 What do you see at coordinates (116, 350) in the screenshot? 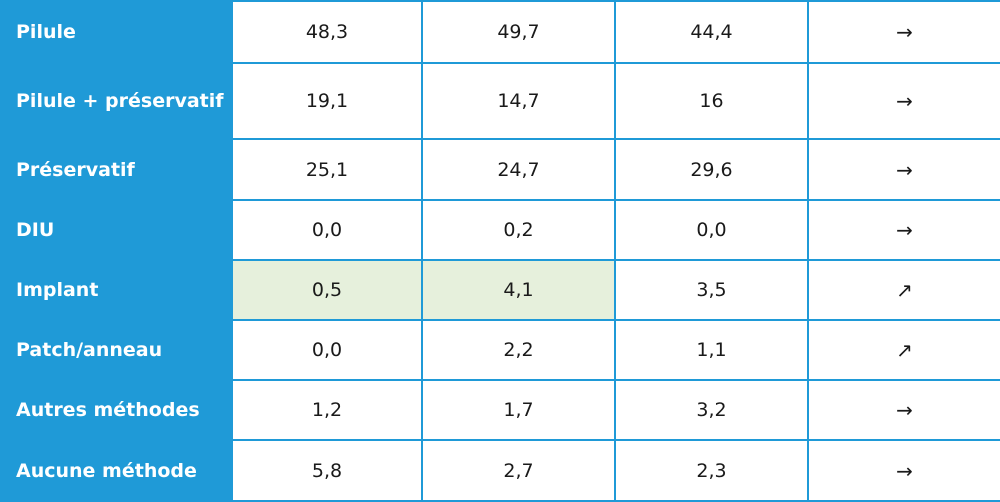
I see `row-label-patch-anneau: Patch/anneau` at bounding box center [116, 350].